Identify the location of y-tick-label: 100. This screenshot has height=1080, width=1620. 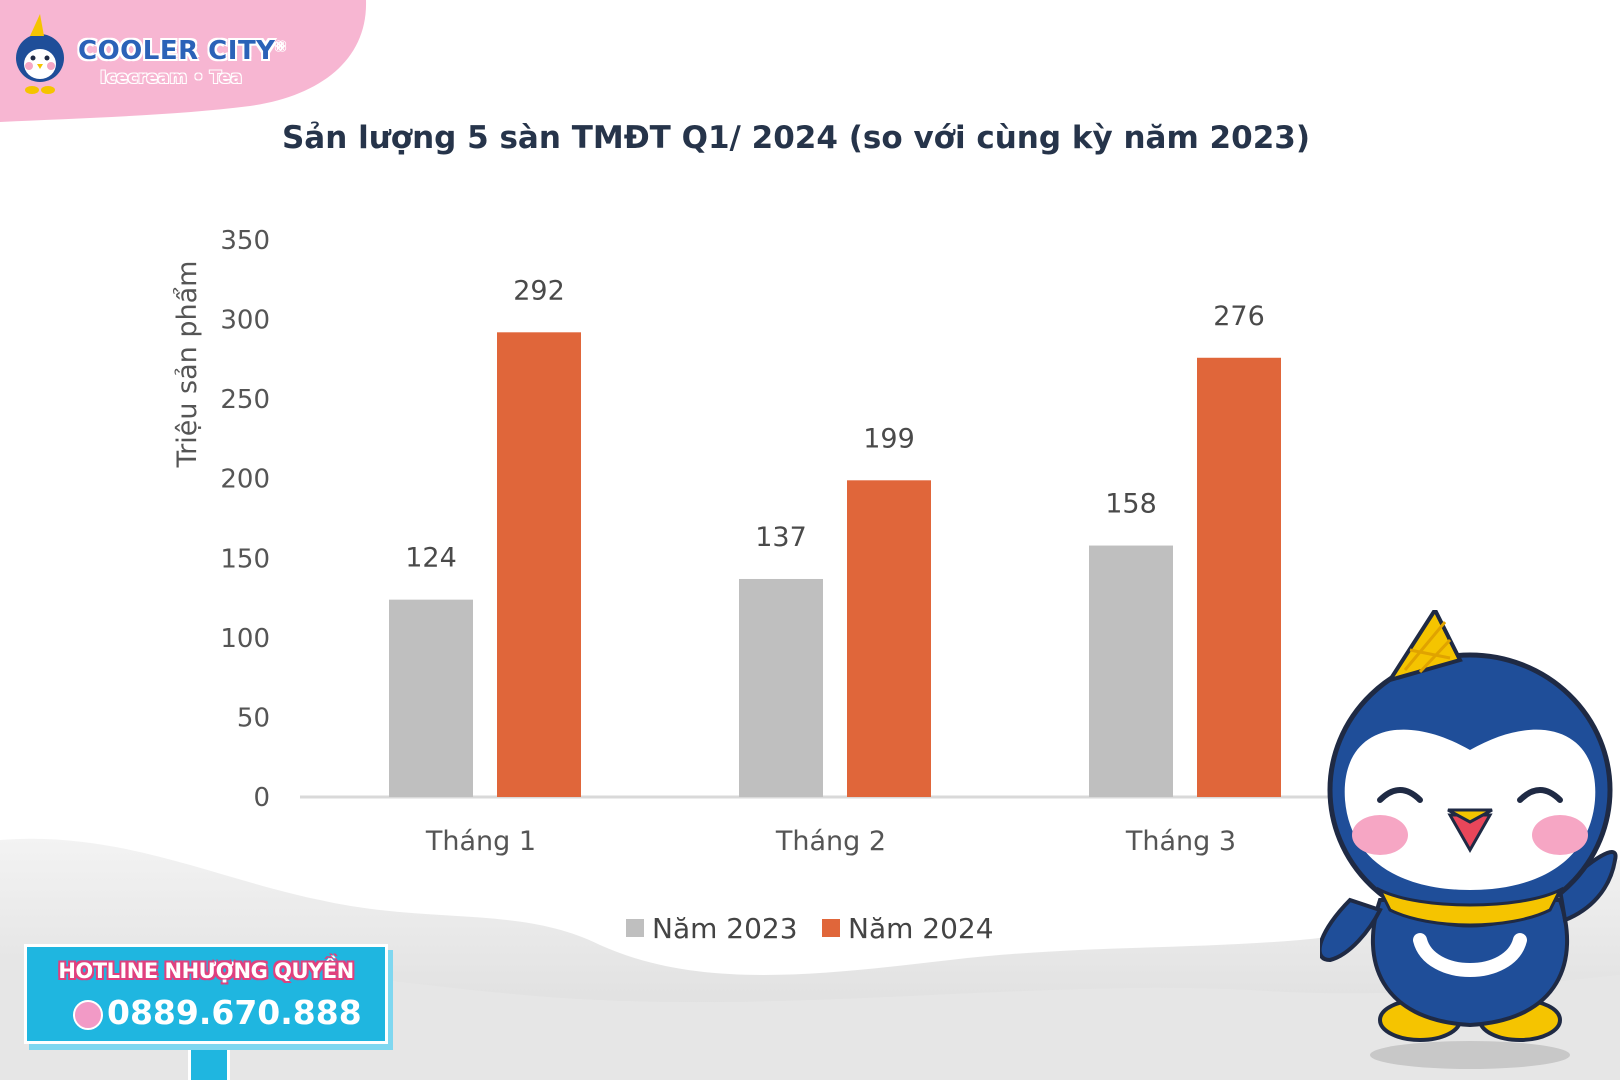
(245, 639).